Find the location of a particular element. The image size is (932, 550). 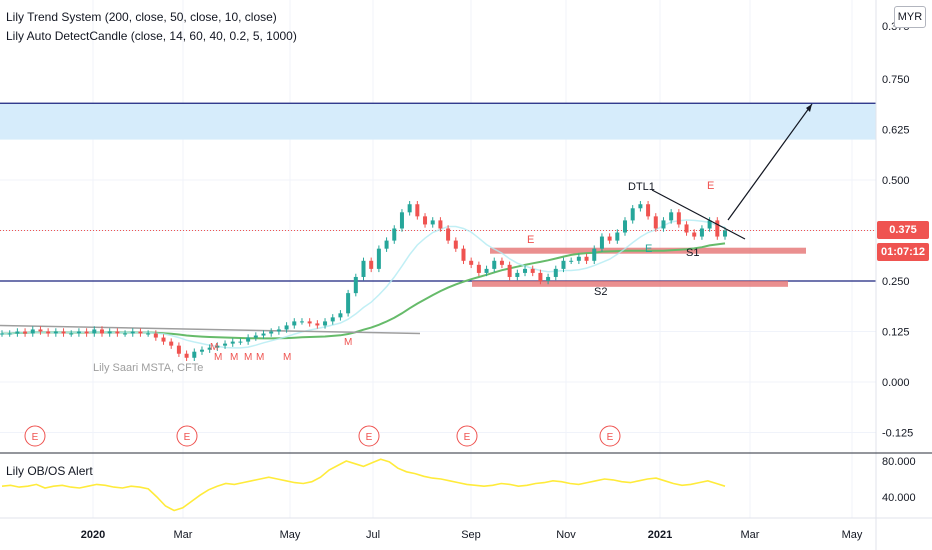

countdown-tag: 01:07:12 is located at coordinates (903, 252).